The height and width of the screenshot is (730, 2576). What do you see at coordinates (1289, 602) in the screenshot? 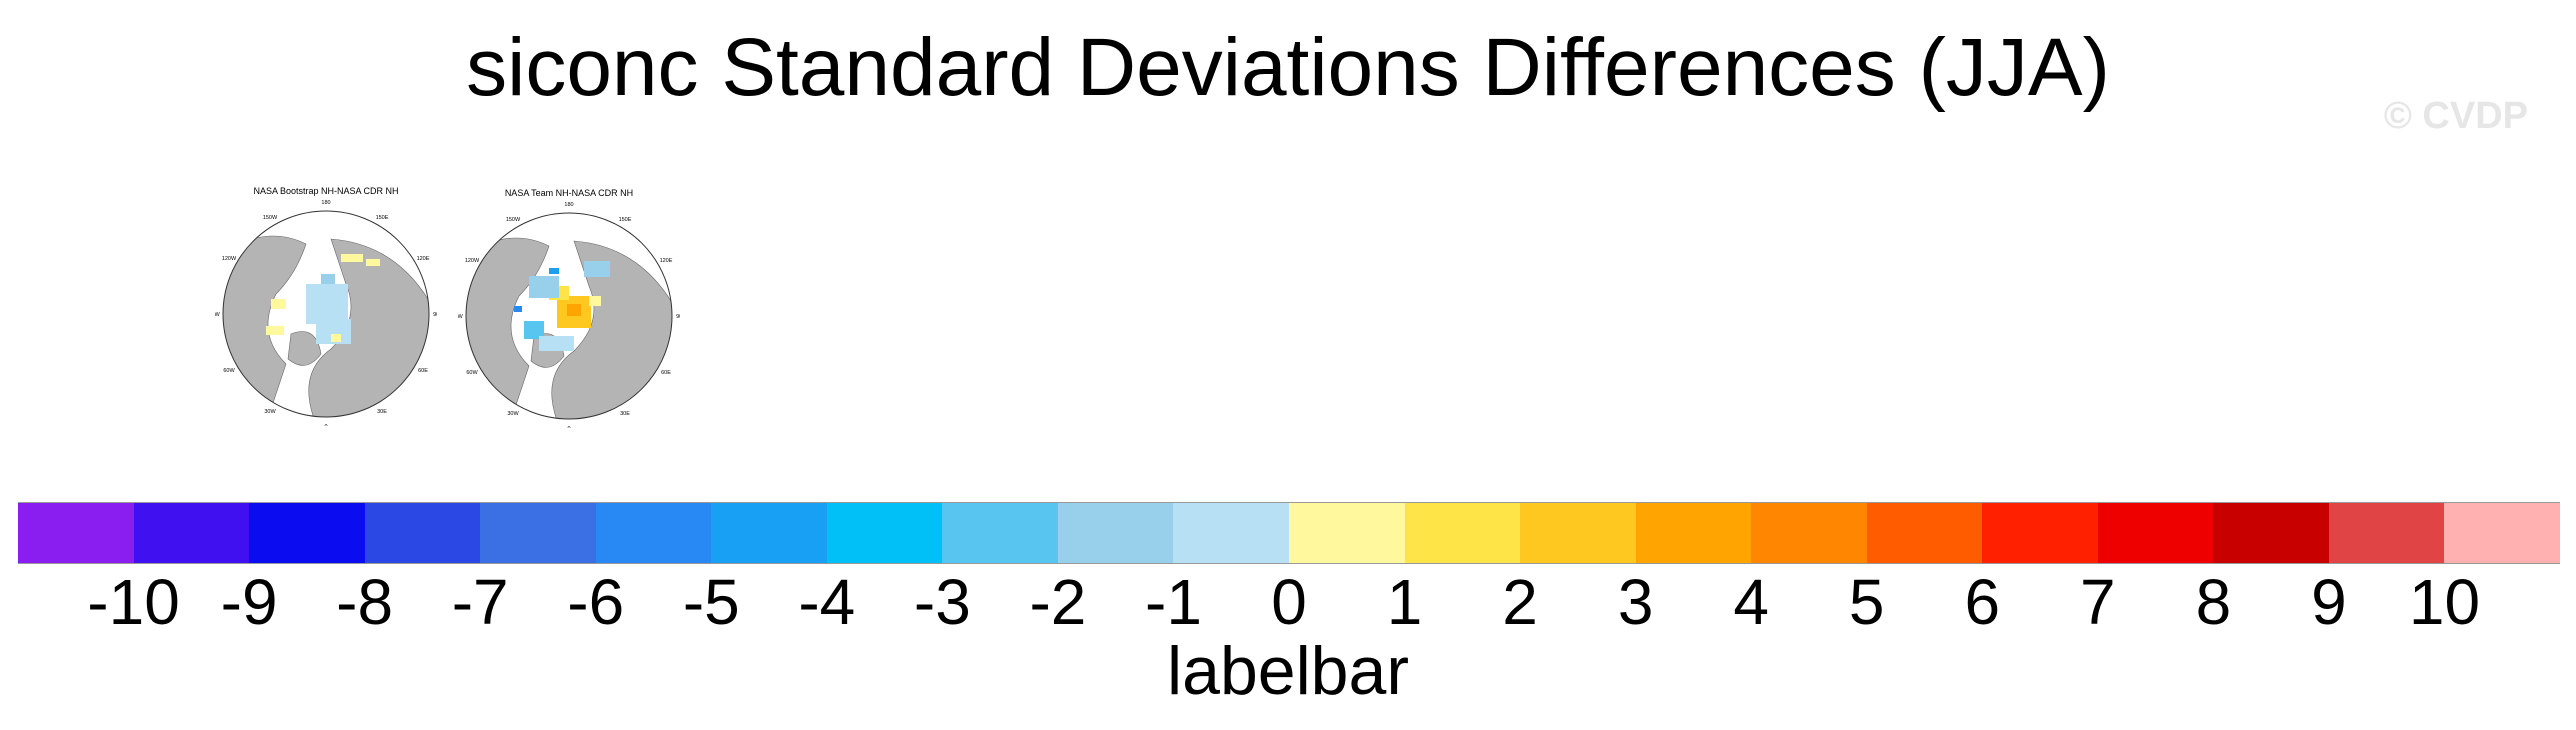
I see `colorbar-tick-label: 0` at bounding box center [1289, 602].